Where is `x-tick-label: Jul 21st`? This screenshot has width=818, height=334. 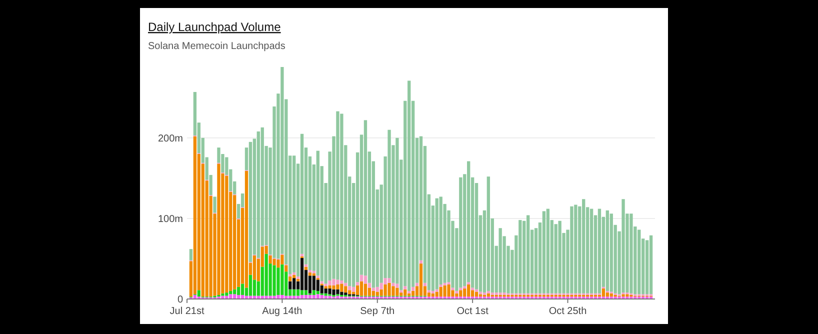 x-tick-label: Jul 21st is located at coordinates (187, 311).